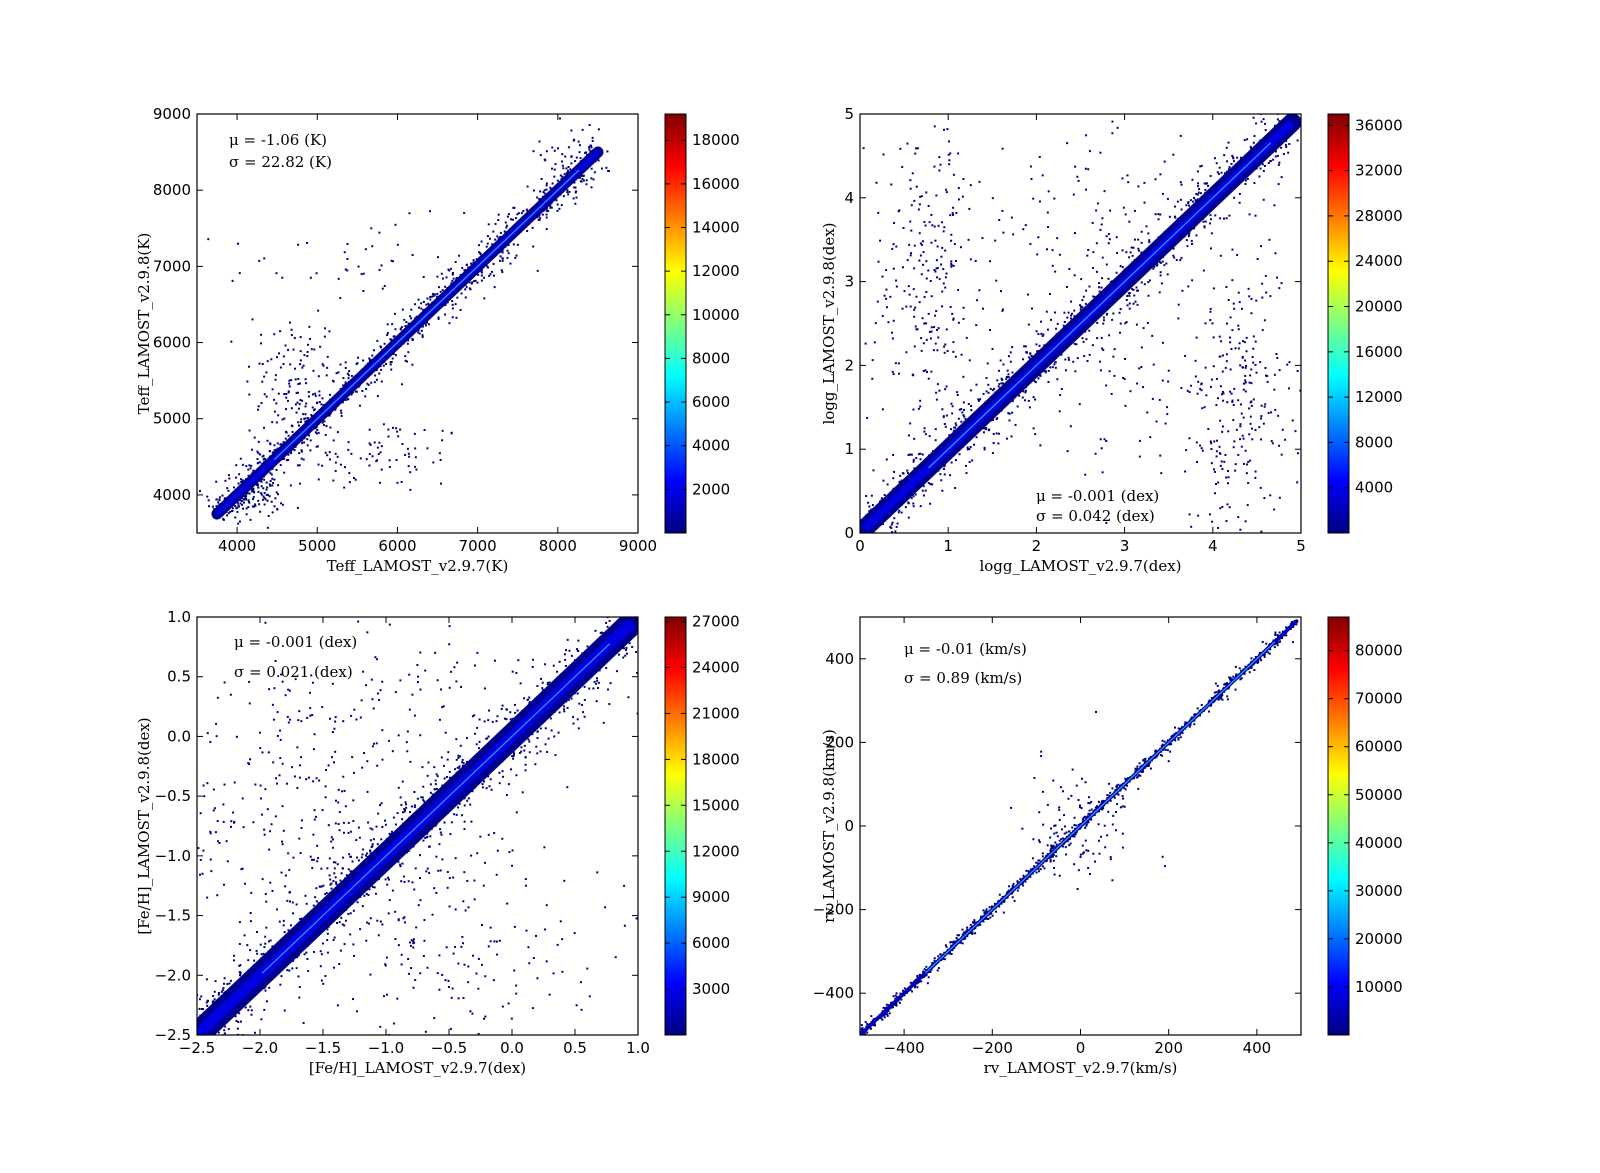 This screenshot has width=1600, height=1173. What do you see at coordinates (418, 566) in the screenshot?
I see `x-axis-label: Teff_LAMOST_v2.9.7(K)` at bounding box center [418, 566].